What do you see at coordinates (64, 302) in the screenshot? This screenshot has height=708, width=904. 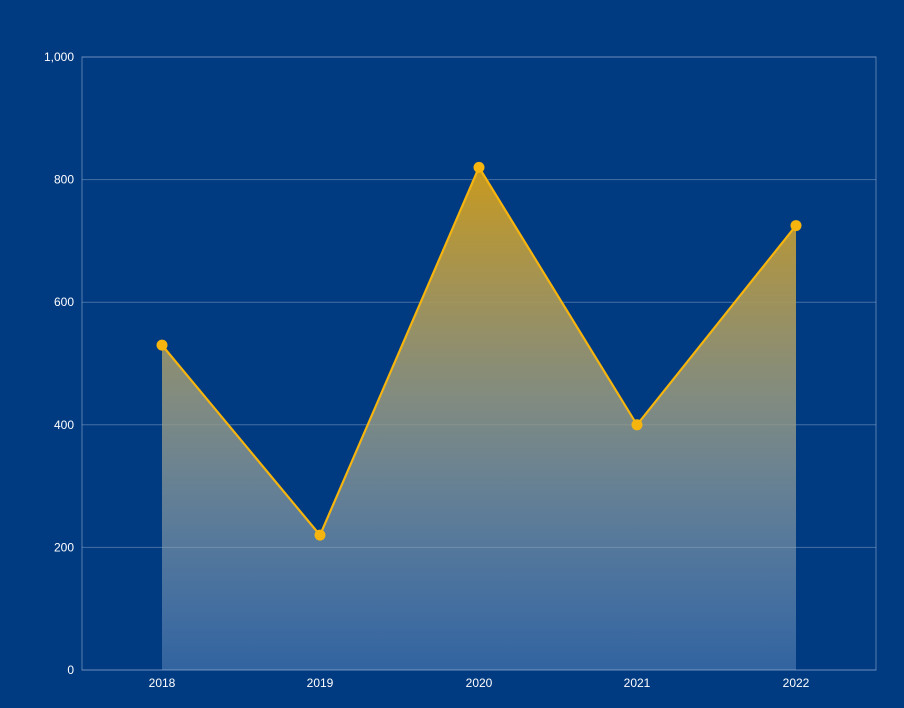 I see `y-tick-label: 600` at bounding box center [64, 302].